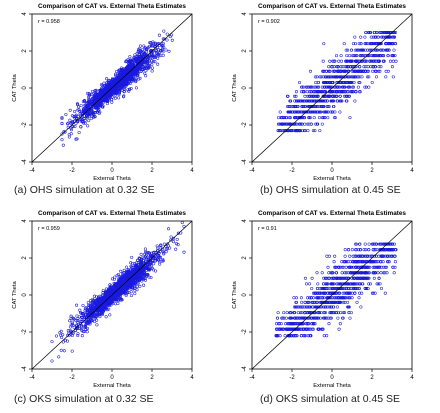 This screenshot has width=440, height=413. I want to click on x-tick-label: 0, so click(332, 171).